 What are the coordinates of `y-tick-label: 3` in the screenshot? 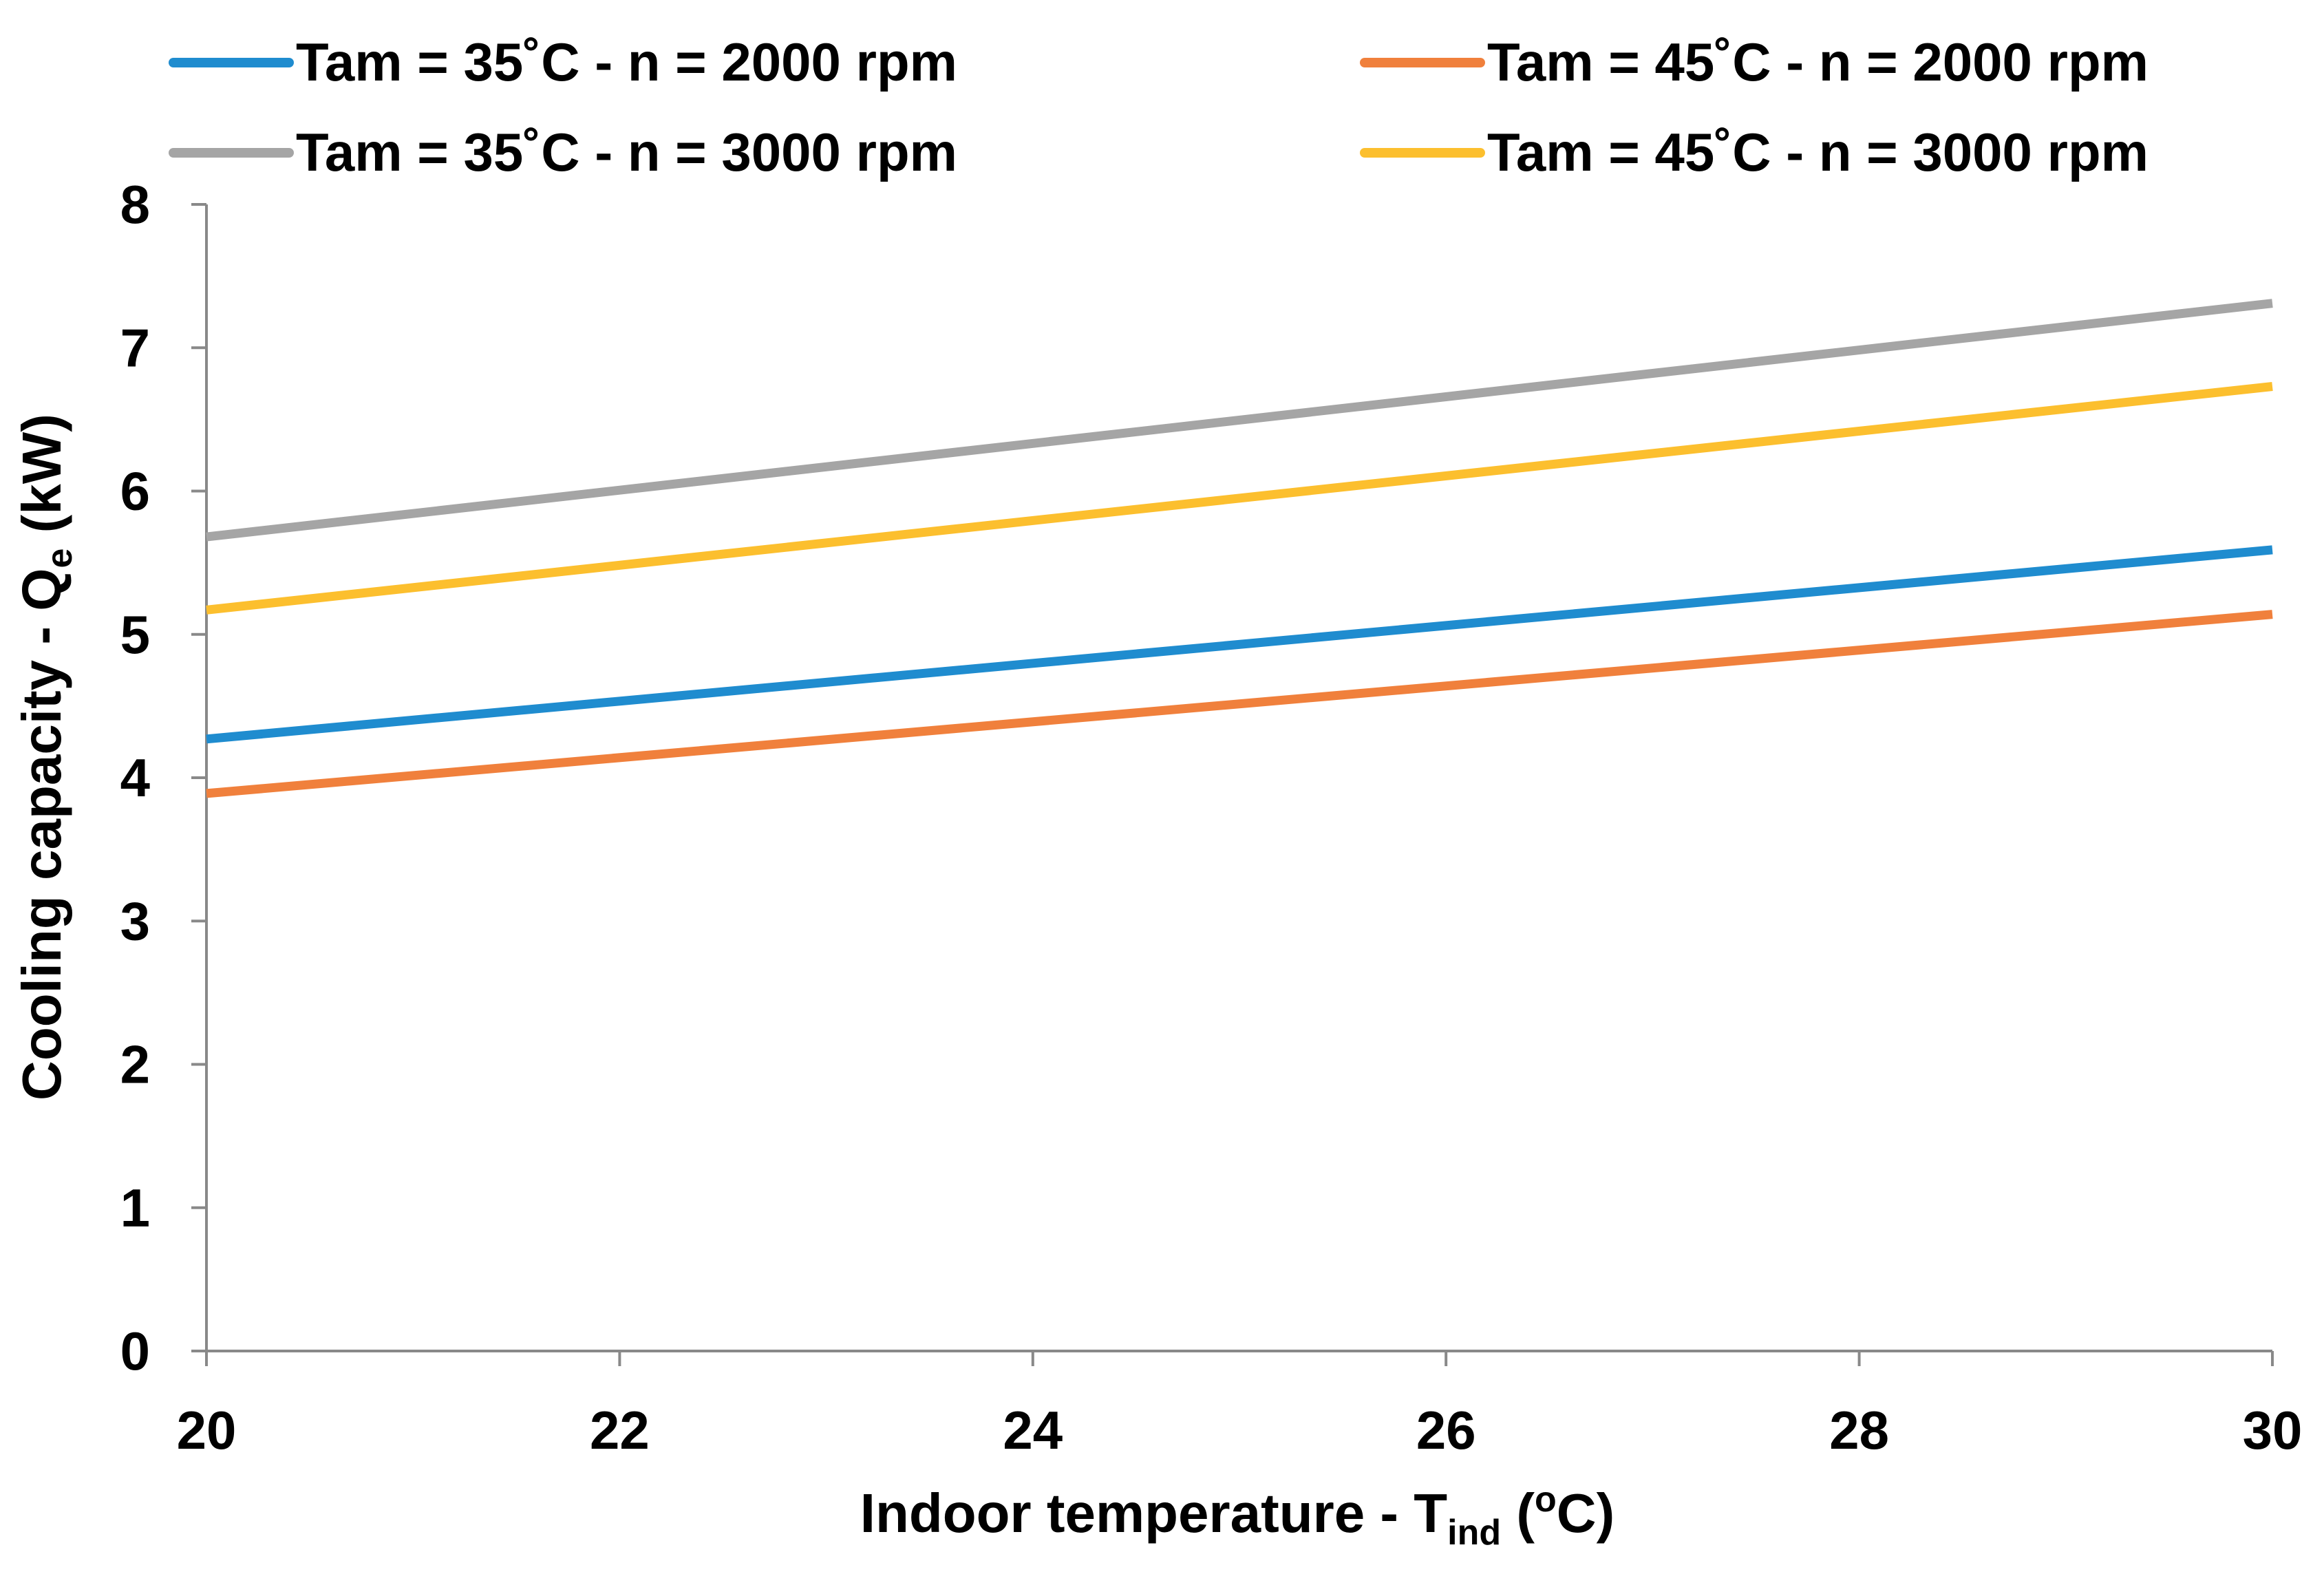 It's located at (135, 921).